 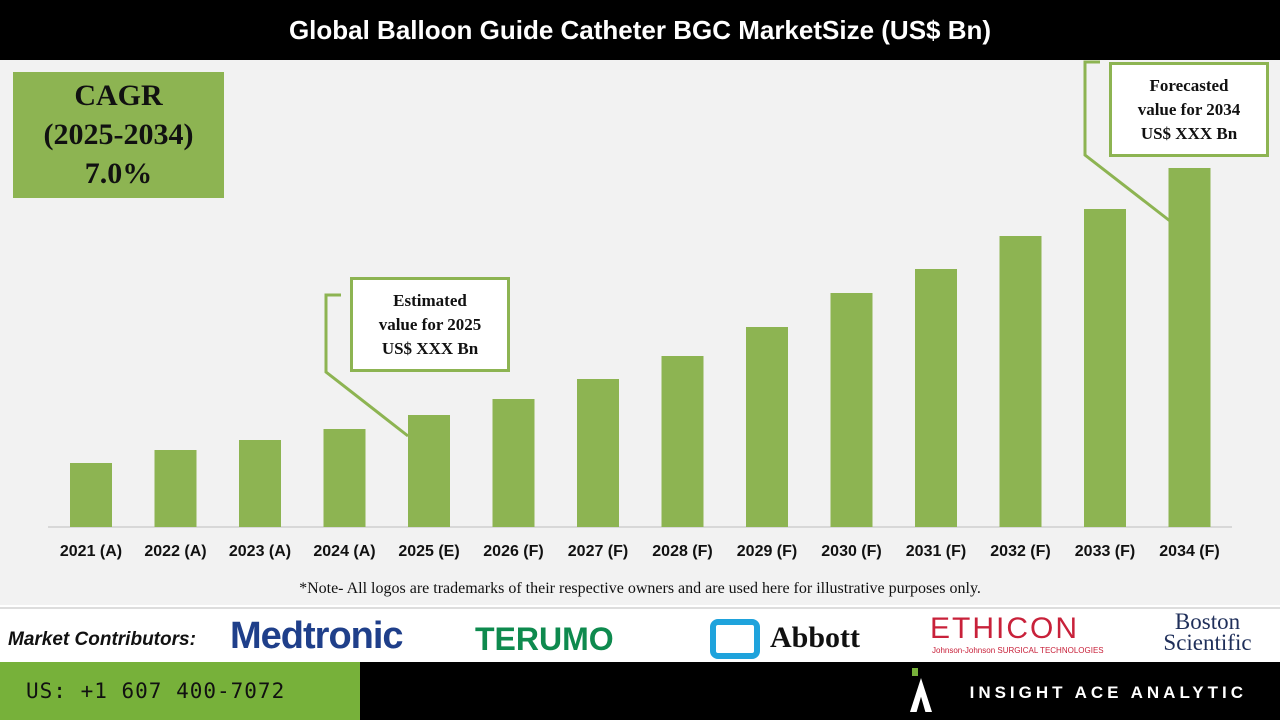 What do you see at coordinates (1189, 347) in the screenshot?
I see `bar-2034 (F)` at bounding box center [1189, 347].